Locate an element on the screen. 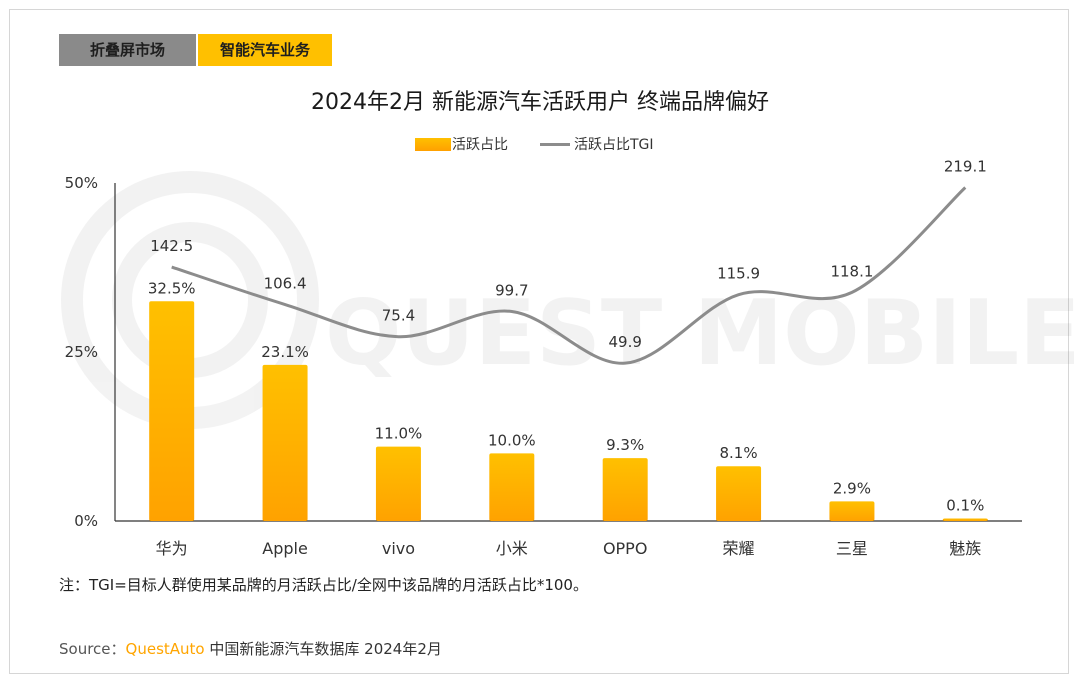  bar-value-label: 0.1% is located at coordinates (965, 506).